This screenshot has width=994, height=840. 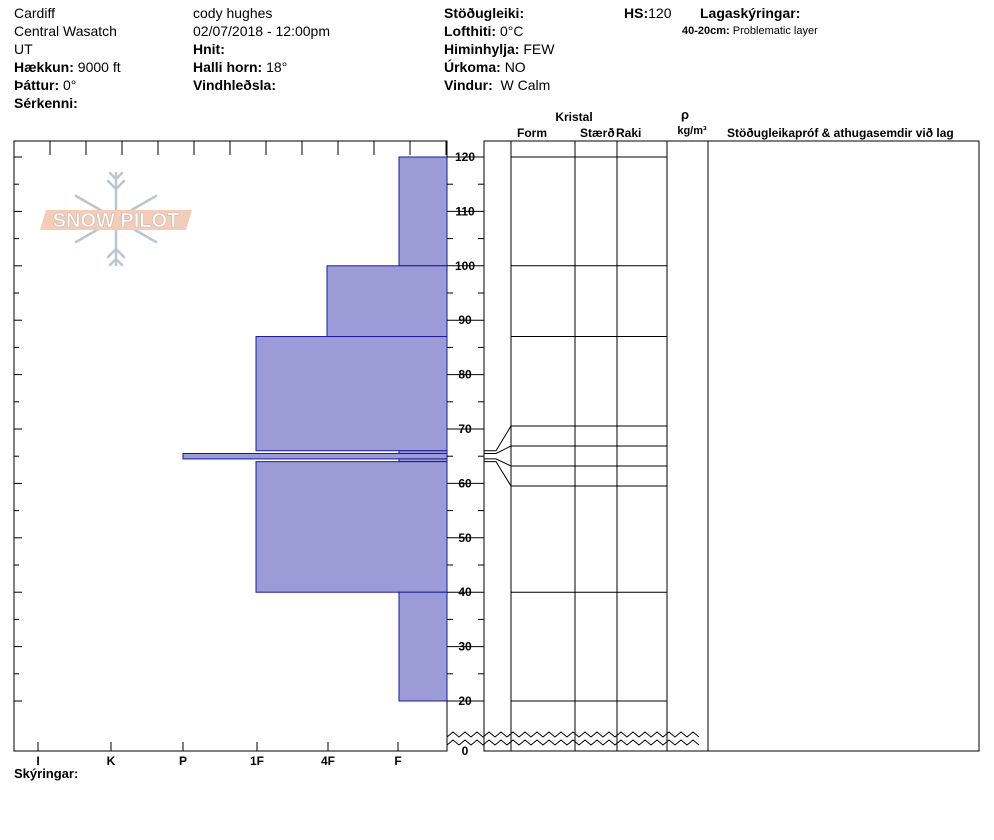 What do you see at coordinates (328, 761) in the screenshot?
I see `hardness-tick-label: 4F` at bounding box center [328, 761].